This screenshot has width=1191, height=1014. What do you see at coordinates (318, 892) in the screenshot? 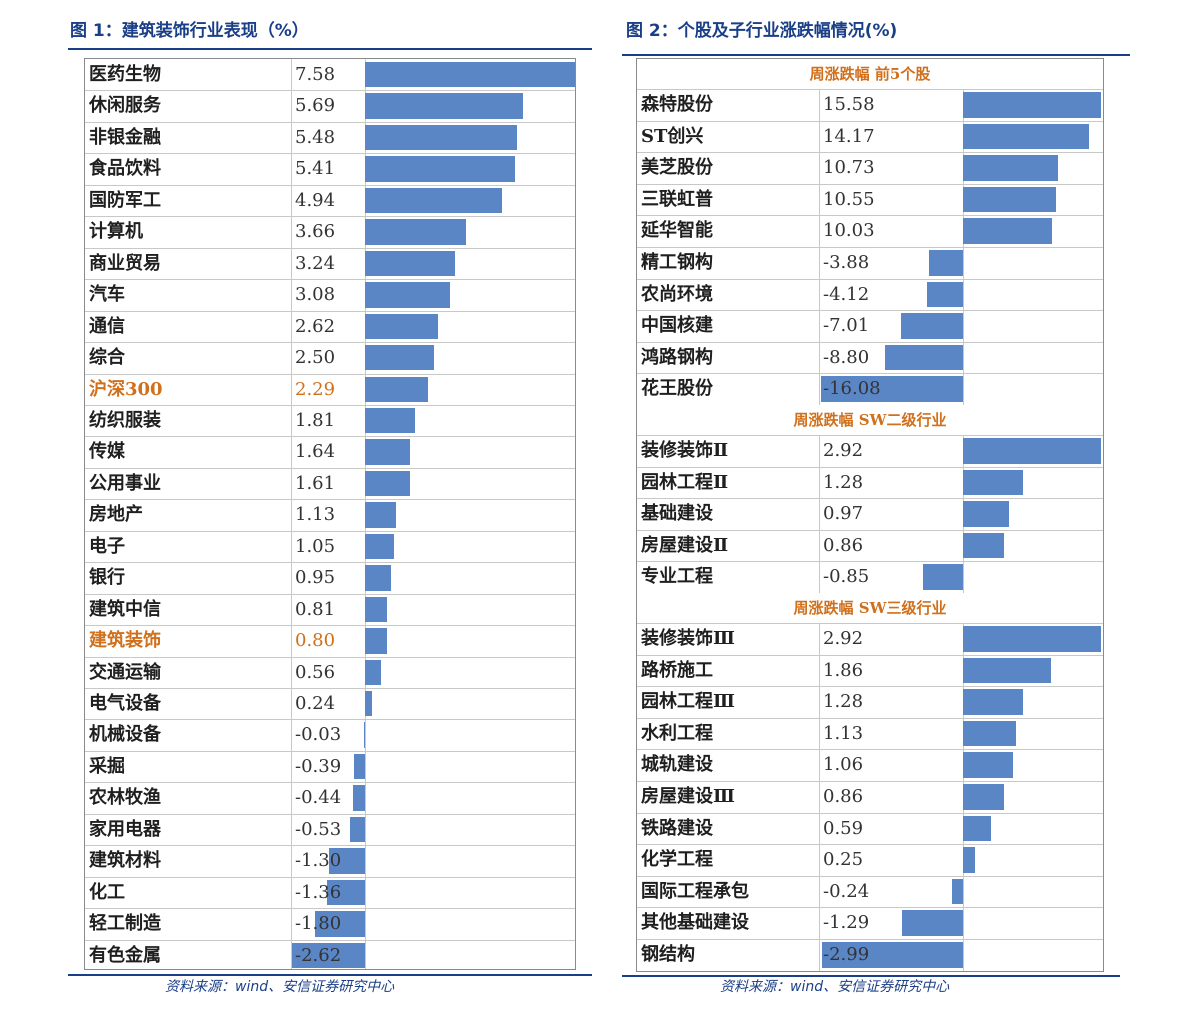
I see `data-label: -1.36` at bounding box center [318, 892].